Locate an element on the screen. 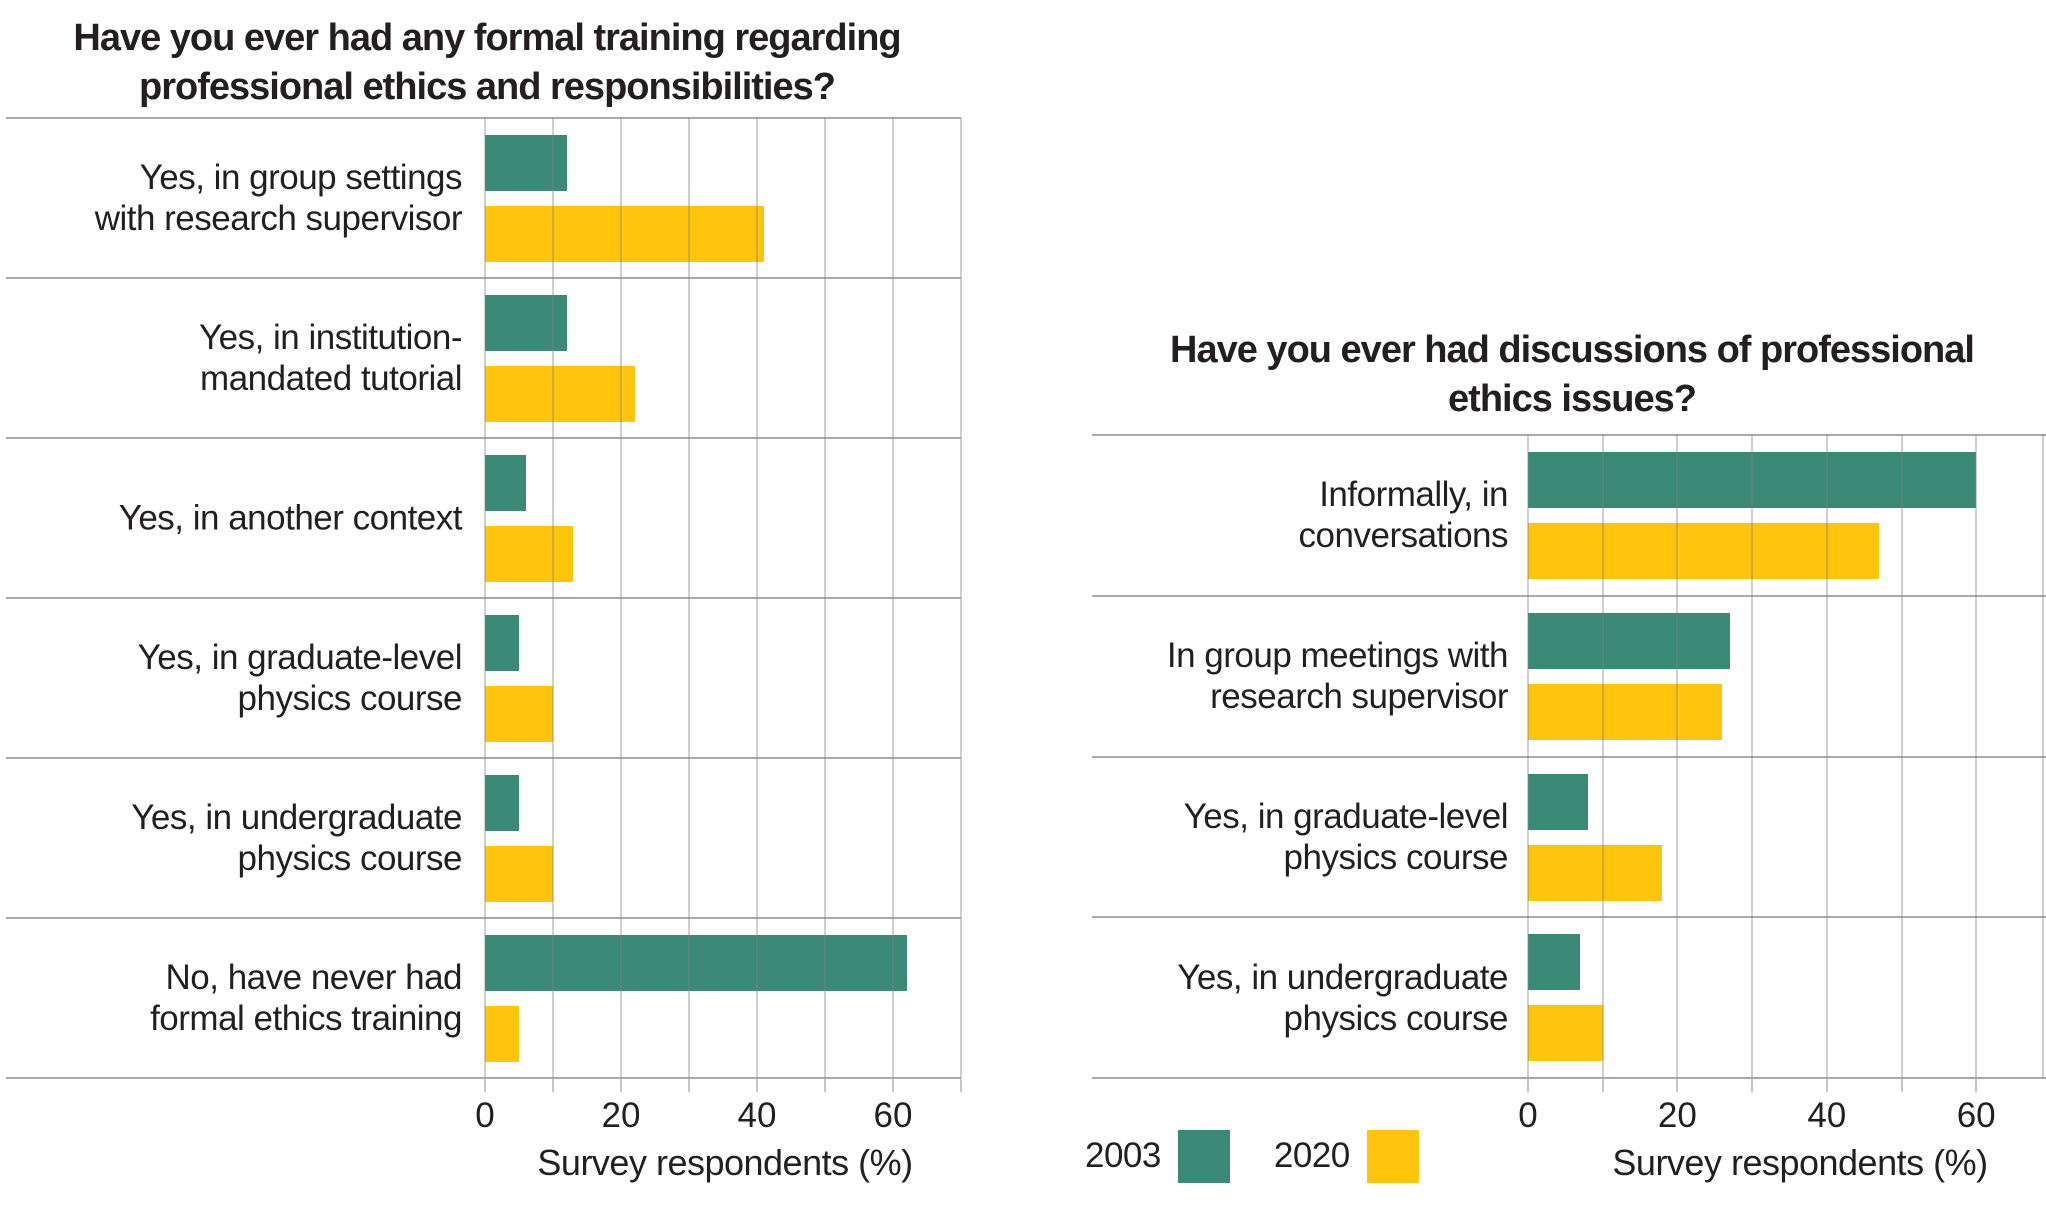 The height and width of the screenshot is (1205, 2046). left-tick-label: 20 is located at coordinates (621, 1115).